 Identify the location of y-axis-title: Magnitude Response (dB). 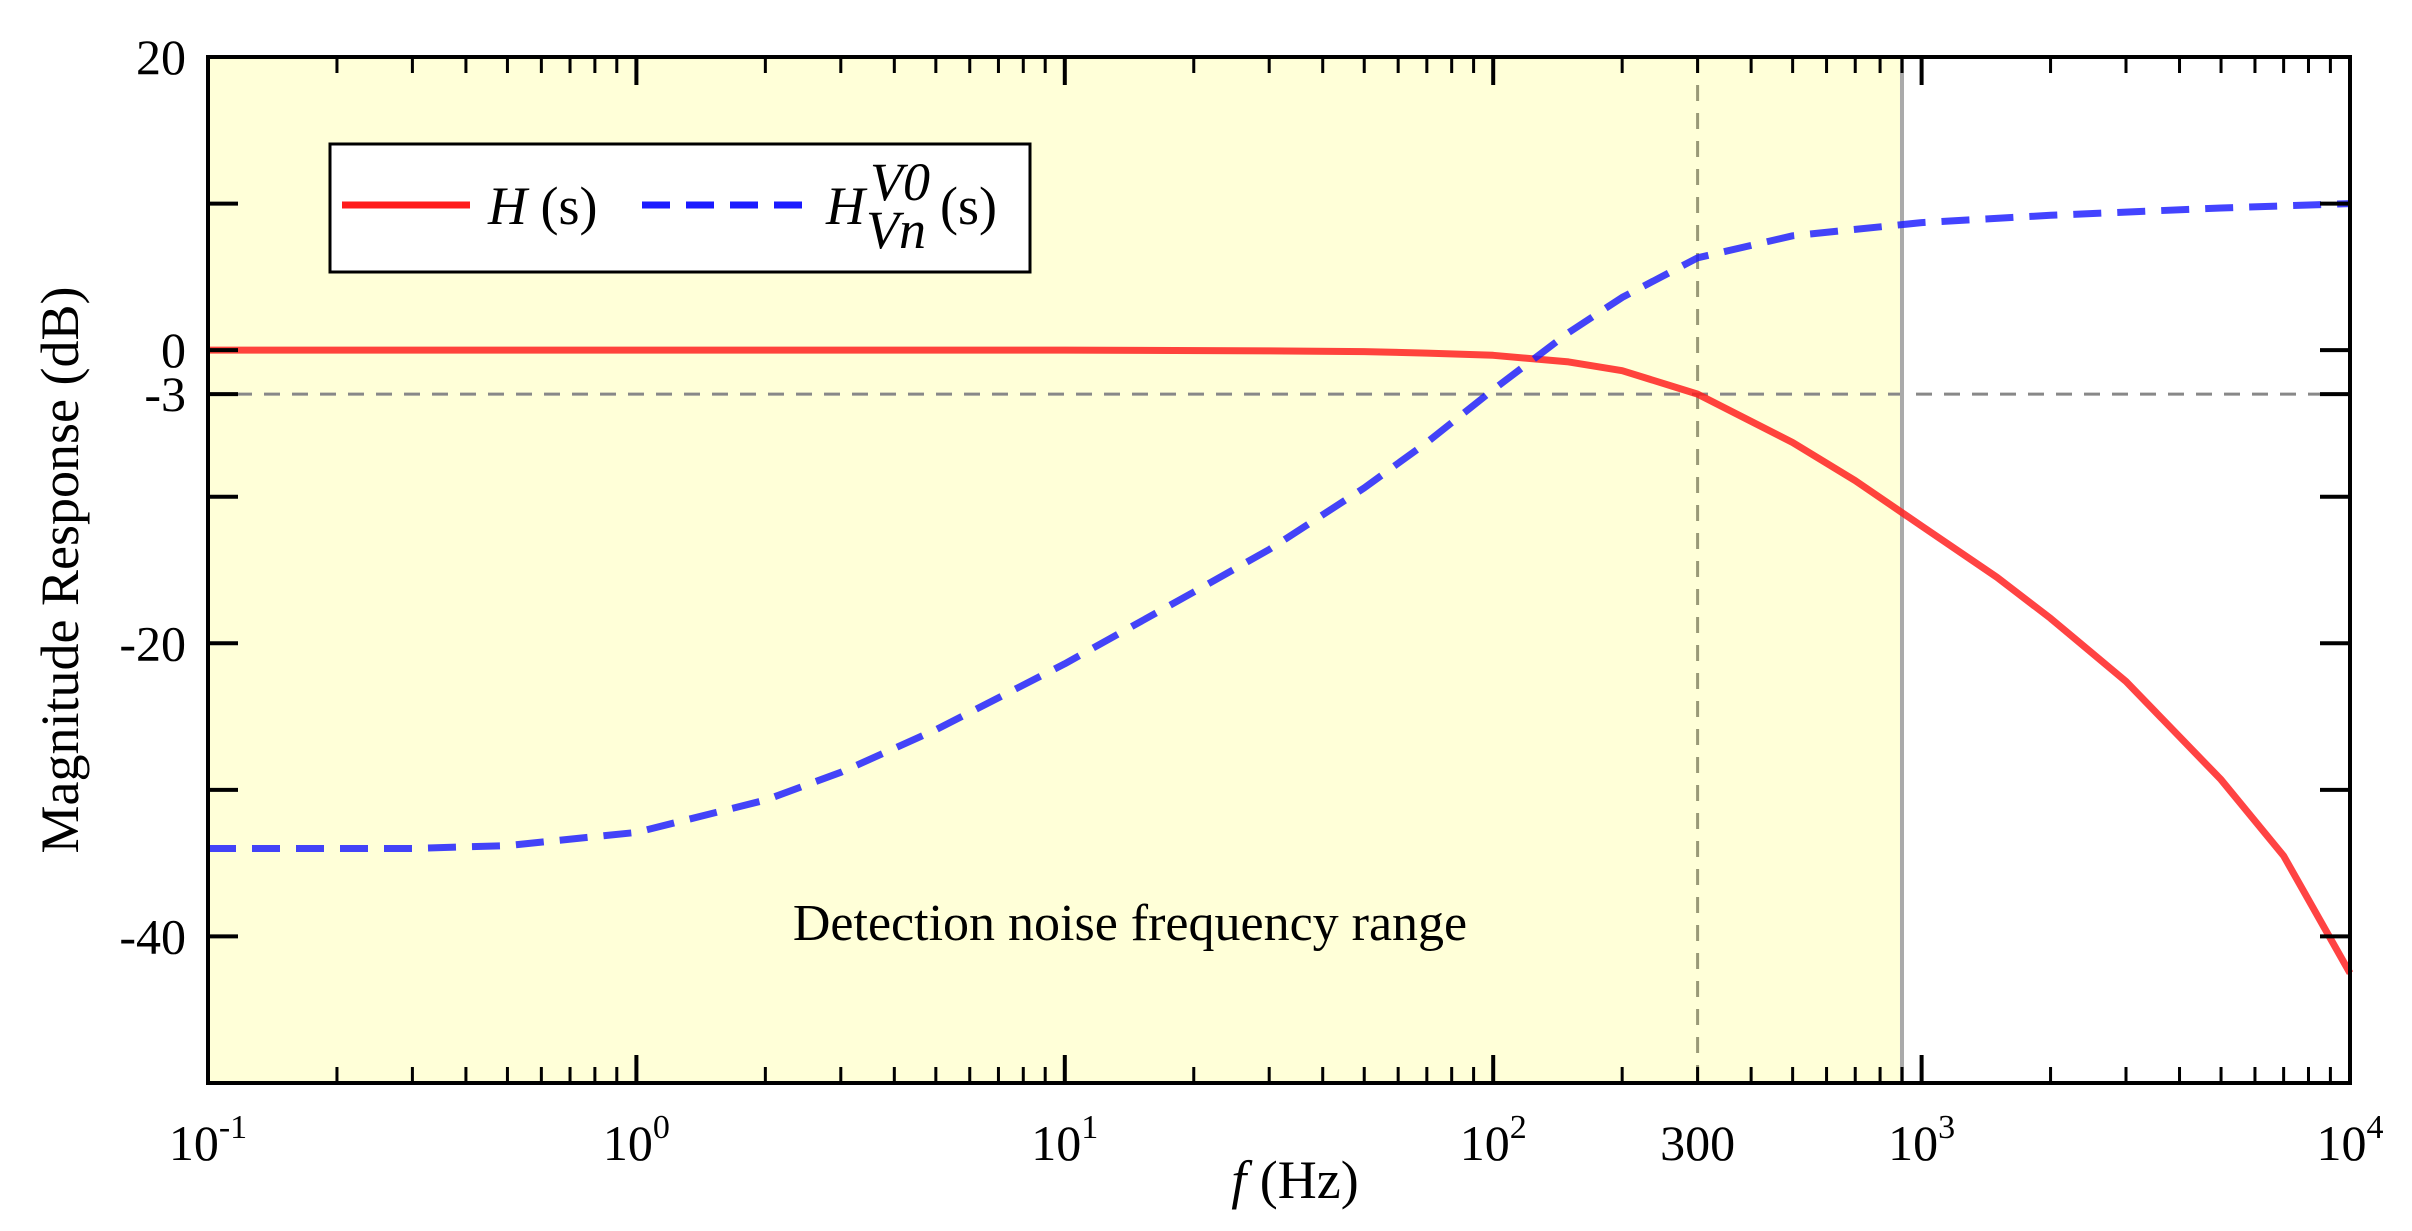
(60, 570).